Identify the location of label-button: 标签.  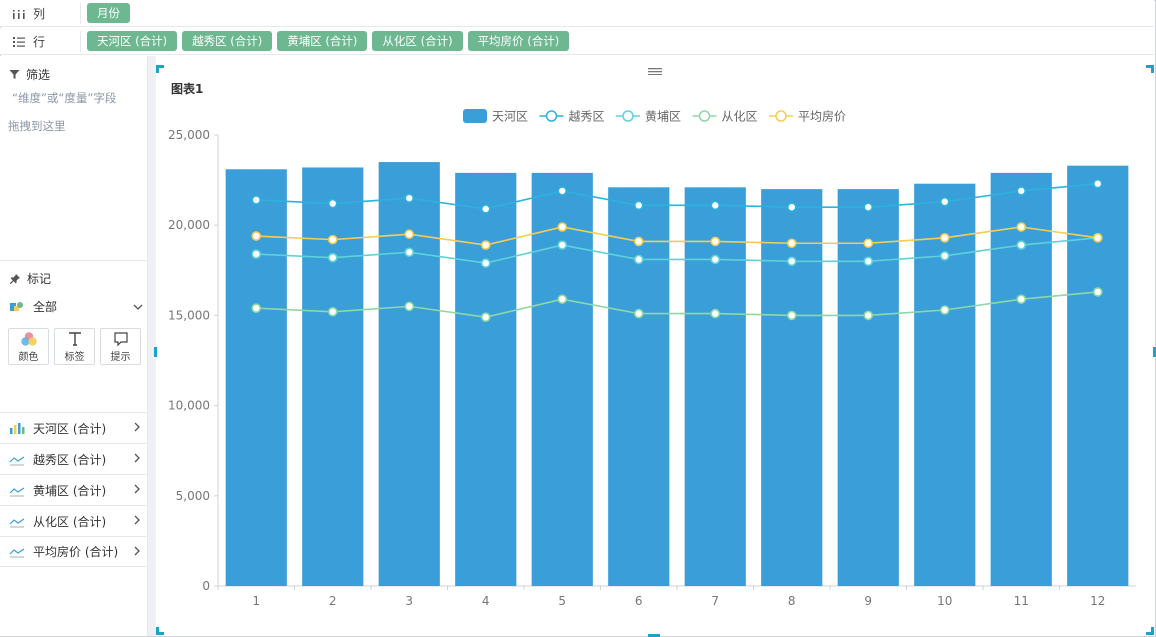
(74, 346).